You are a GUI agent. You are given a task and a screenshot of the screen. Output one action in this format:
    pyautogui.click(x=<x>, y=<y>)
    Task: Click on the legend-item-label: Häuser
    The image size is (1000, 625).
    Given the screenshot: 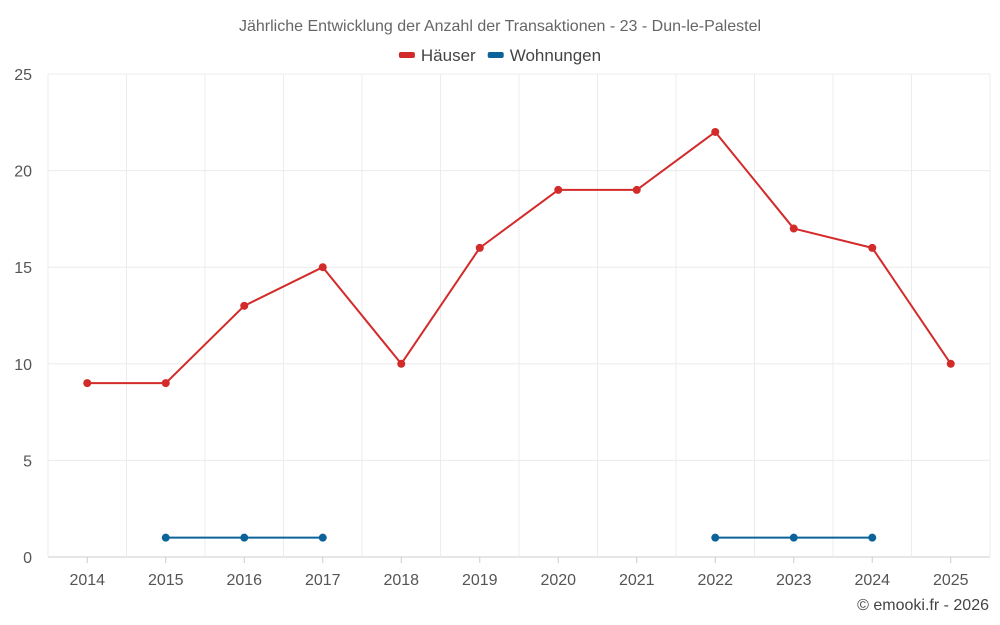 What is the action you would take?
    pyautogui.click(x=448, y=55)
    